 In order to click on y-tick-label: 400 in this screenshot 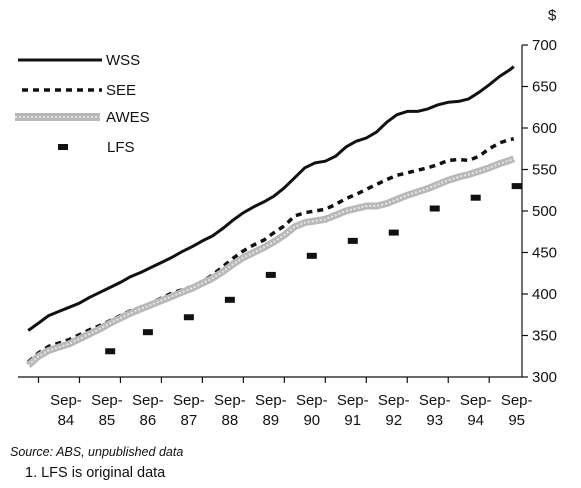, I will do `click(544, 294)`.